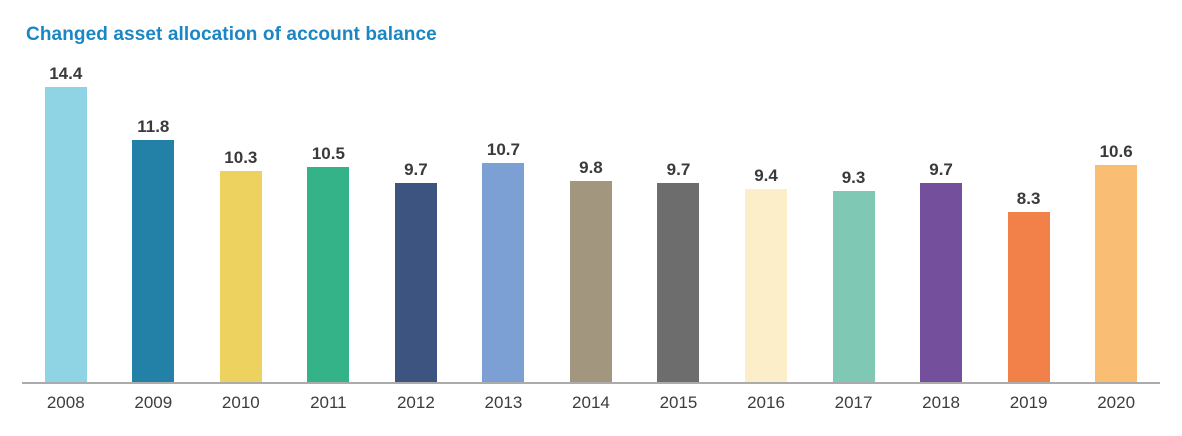 The width and height of the screenshot is (1182, 436). I want to click on x-axis-label: 2019, so click(1028, 402).